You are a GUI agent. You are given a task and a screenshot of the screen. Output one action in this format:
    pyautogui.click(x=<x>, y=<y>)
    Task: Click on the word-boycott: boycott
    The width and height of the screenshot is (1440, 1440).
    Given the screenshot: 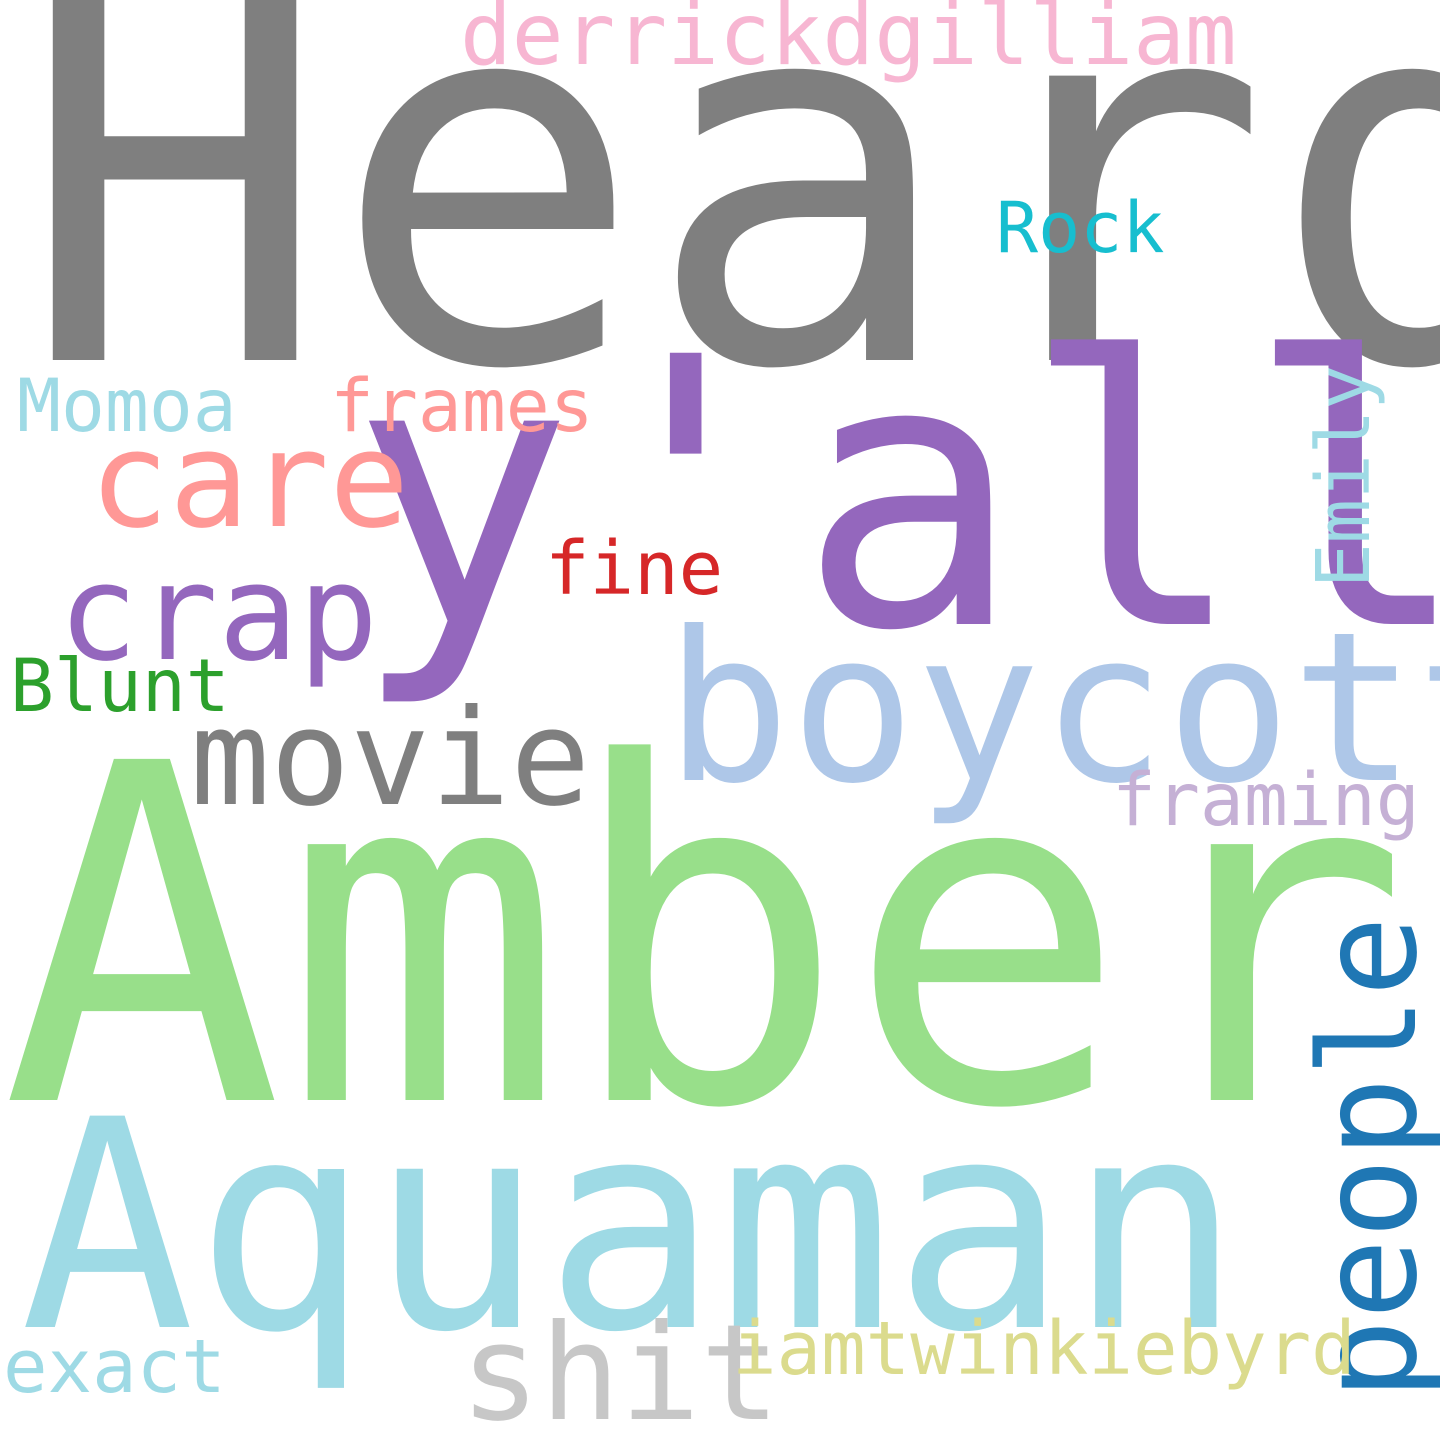 What is the action you would take?
    pyautogui.click(x=1052, y=709)
    